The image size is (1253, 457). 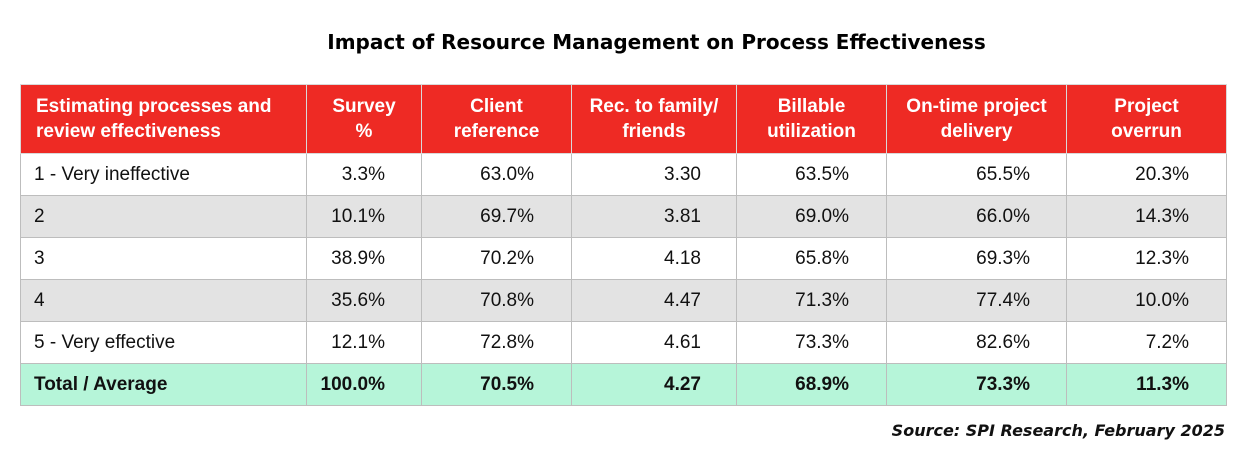 What do you see at coordinates (1146, 384) in the screenshot?
I see `table-cell: 11.3%` at bounding box center [1146, 384].